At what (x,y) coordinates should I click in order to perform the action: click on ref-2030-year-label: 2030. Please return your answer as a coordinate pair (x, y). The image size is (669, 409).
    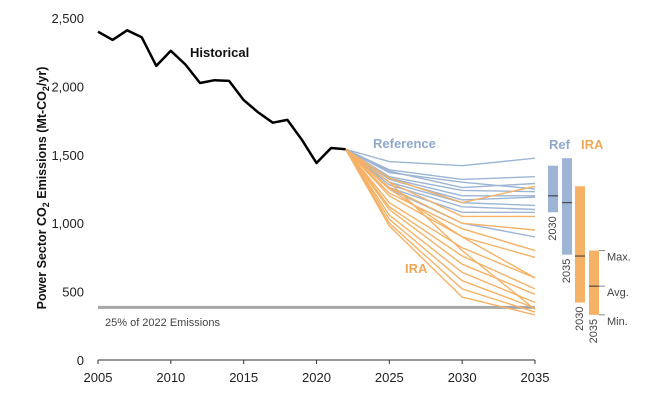
    Looking at the image, I should click on (553, 228).